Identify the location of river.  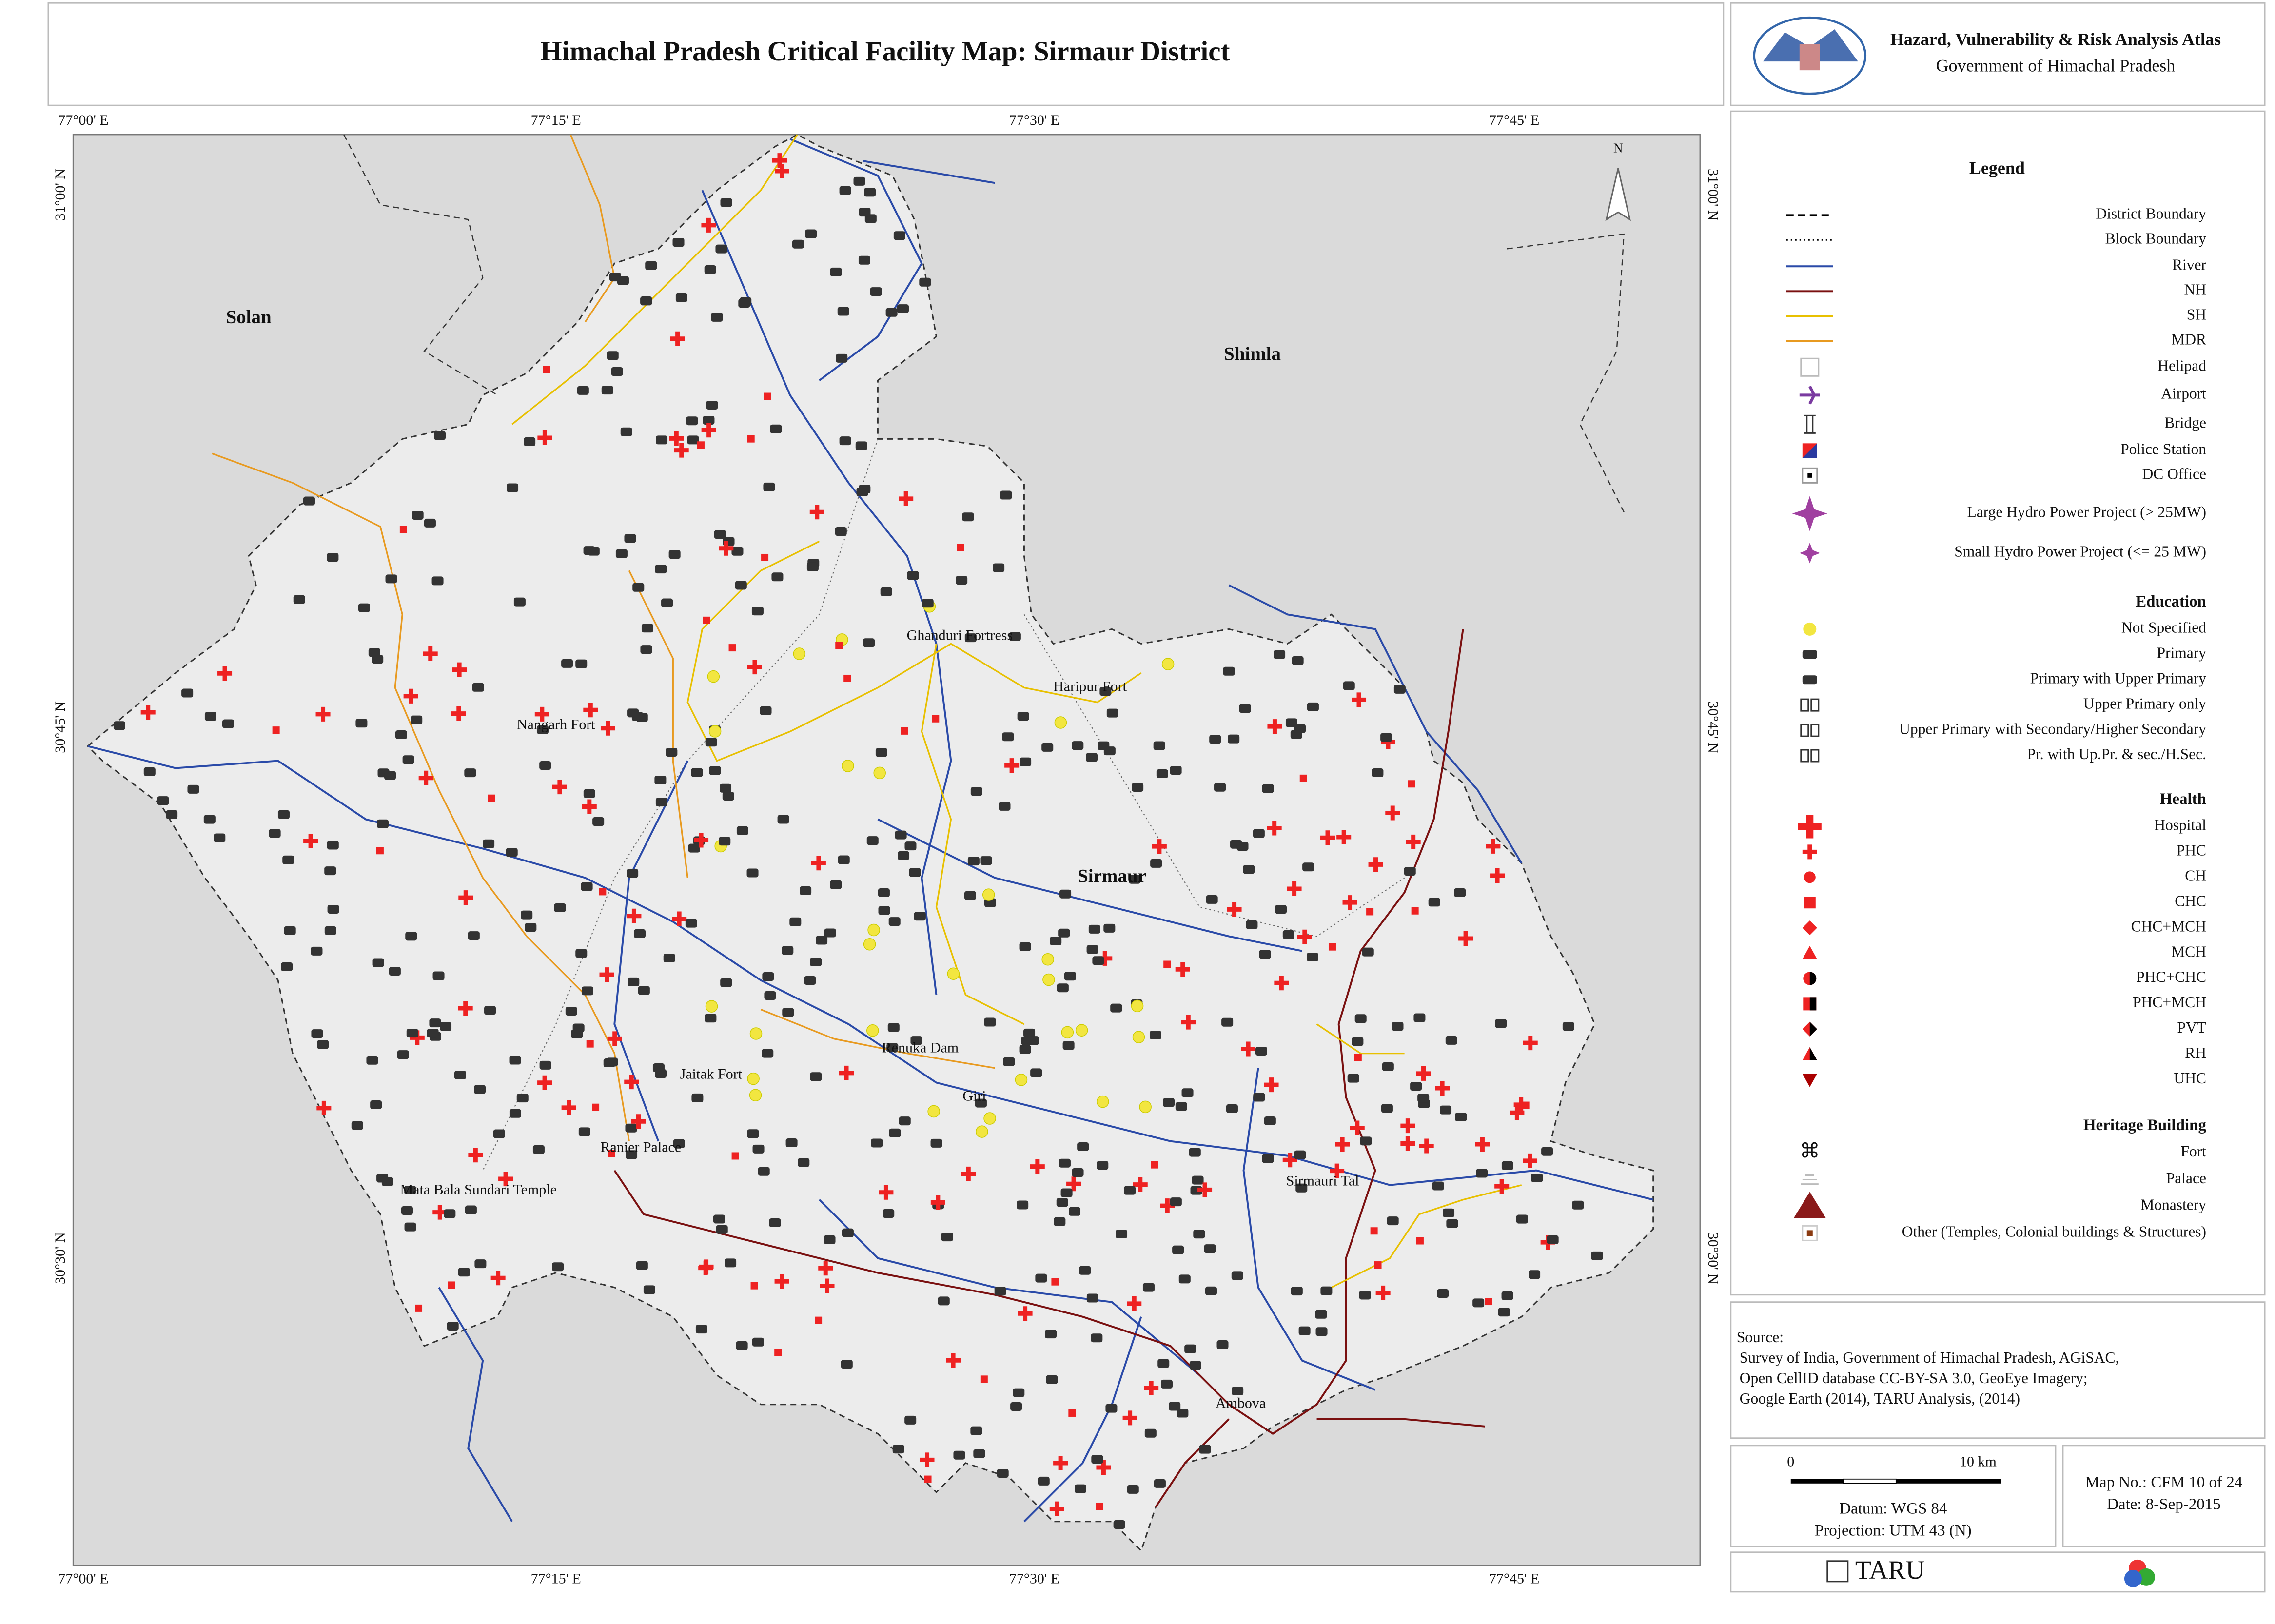
(1089, 885).